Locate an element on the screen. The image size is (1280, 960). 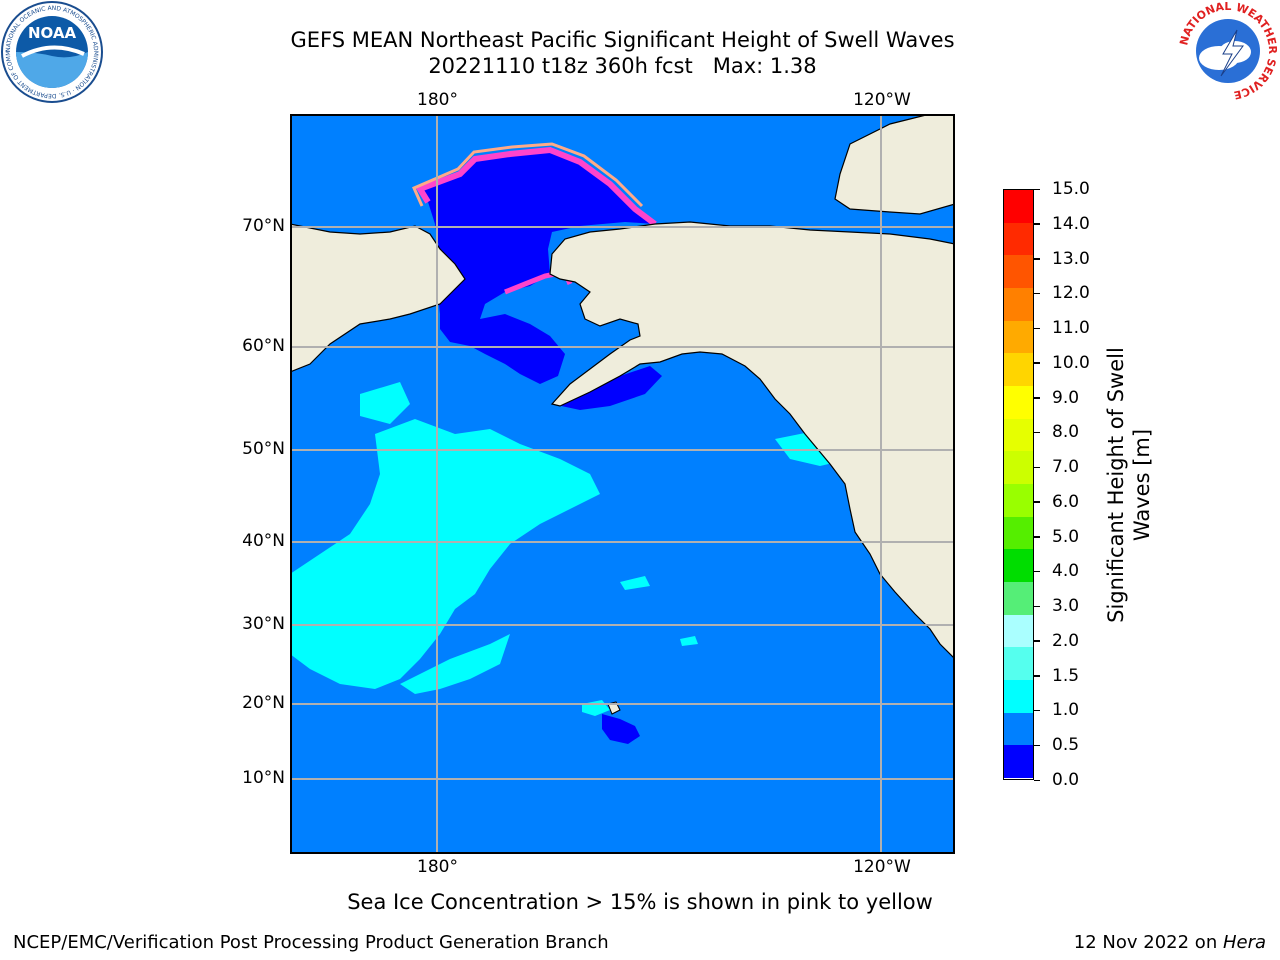
colorbar-tick-label: 15.0 is located at coordinates (1071, 189).